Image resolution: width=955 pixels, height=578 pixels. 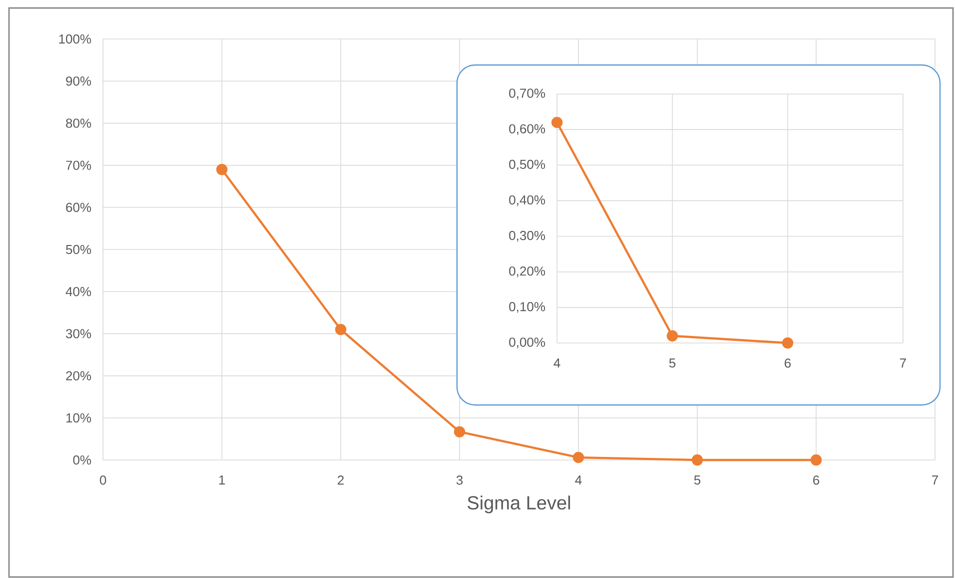 What do you see at coordinates (527, 236) in the screenshot?
I see `y-tick-label: 0,30%` at bounding box center [527, 236].